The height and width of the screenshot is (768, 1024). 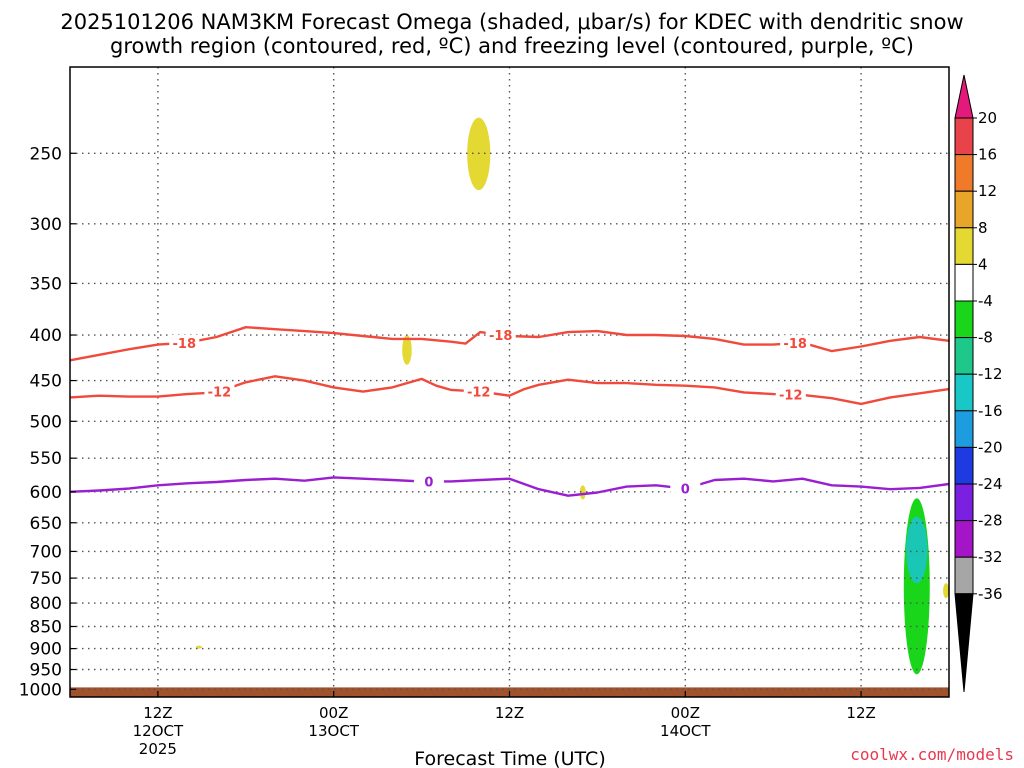 I want to click on y-tick-label: 700, so click(x=46, y=552).